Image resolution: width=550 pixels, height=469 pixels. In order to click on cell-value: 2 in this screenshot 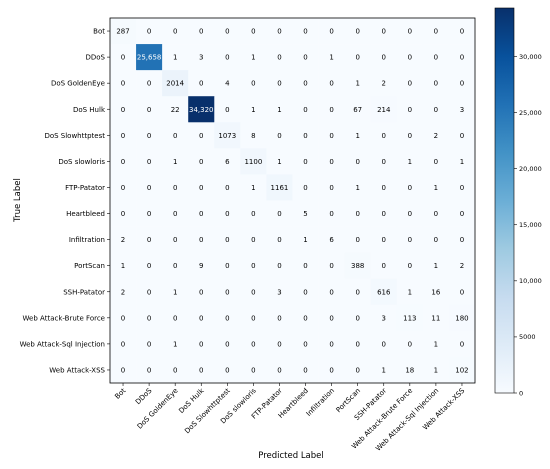, I will do `click(462, 266)`.